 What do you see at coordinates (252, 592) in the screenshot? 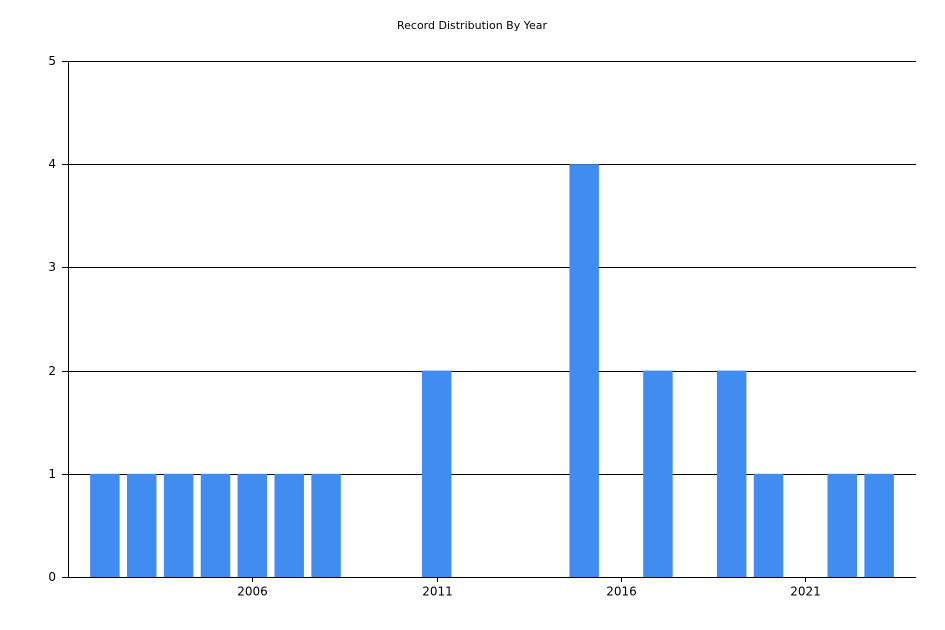
I see `x-tick-label: 2006` at bounding box center [252, 592].